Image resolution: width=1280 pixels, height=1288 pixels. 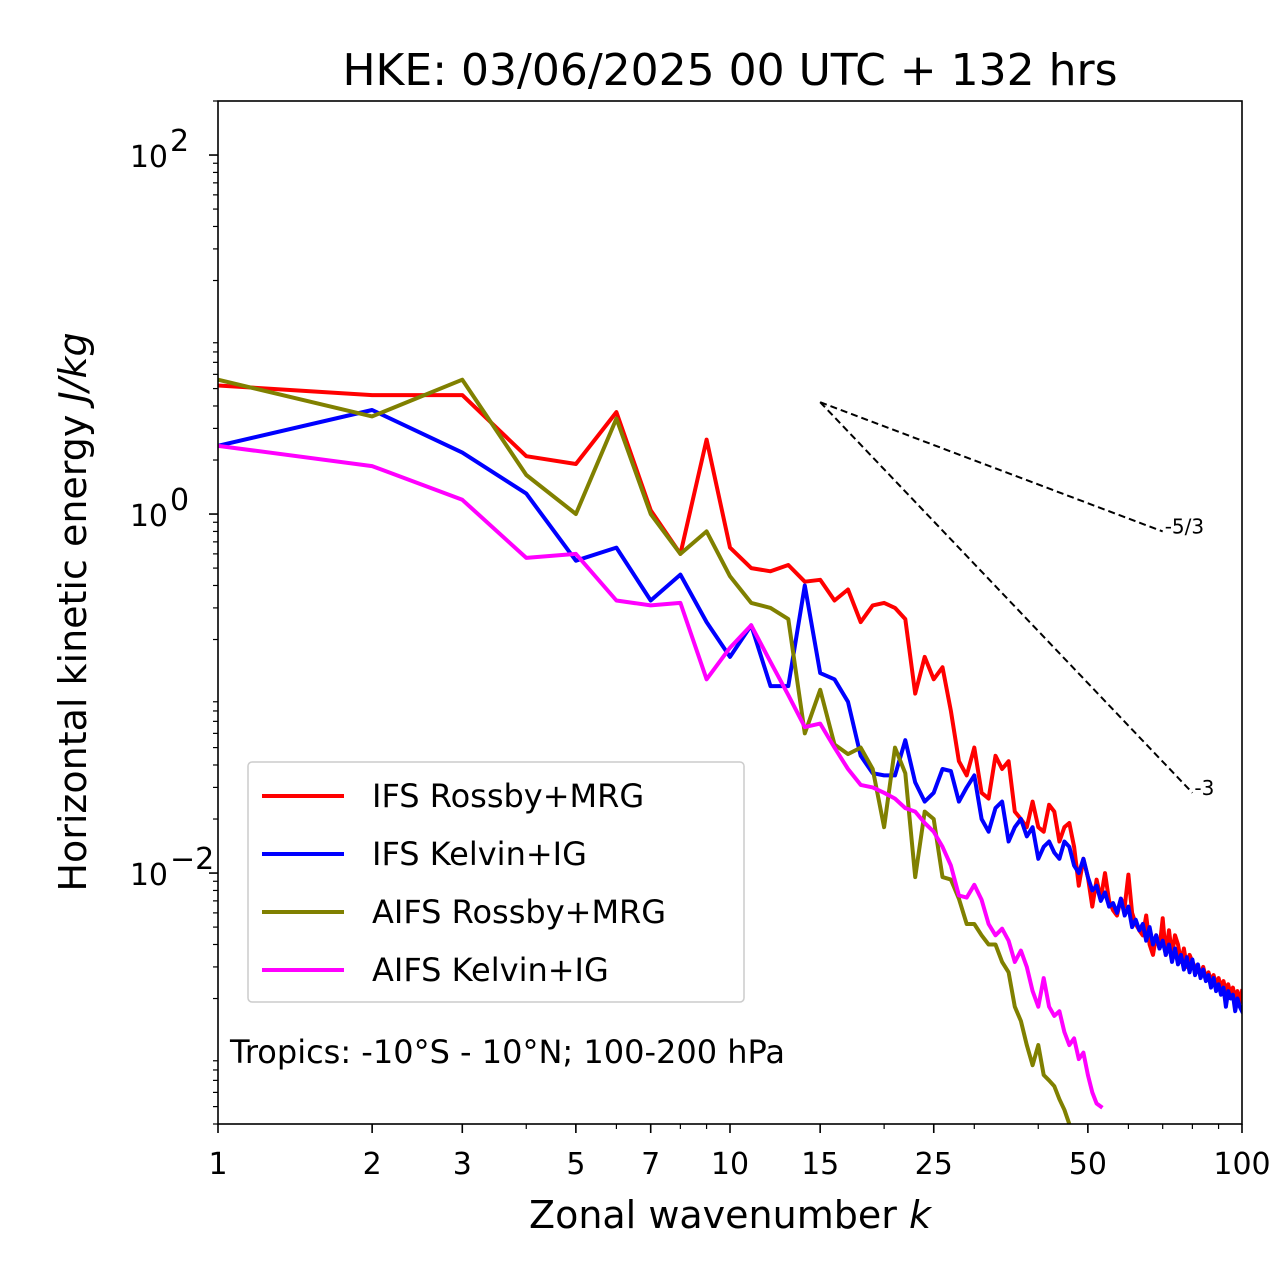 What do you see at coordinates (1088, 1164) in the screenshot?
I see `x-tick-label: 50` at bounding box center [1088, 1164].